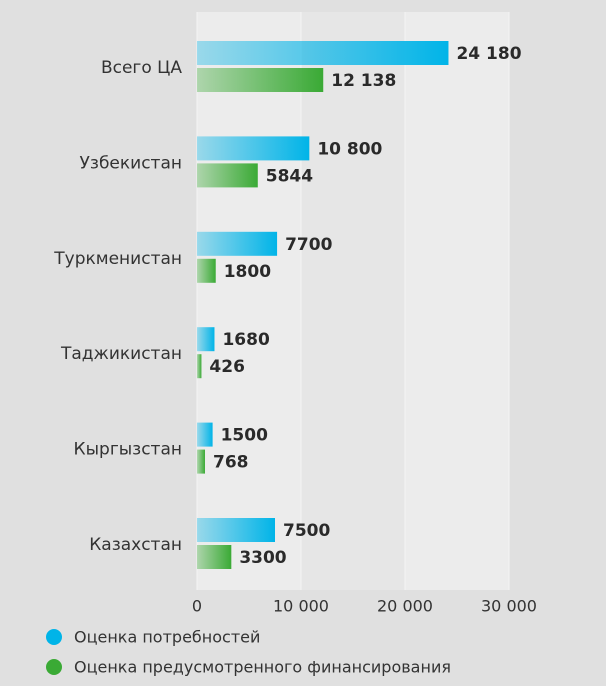  Describe the element at coordinates (197, 606) in the screenshot. I see `x-tick-label: 0` at that location.